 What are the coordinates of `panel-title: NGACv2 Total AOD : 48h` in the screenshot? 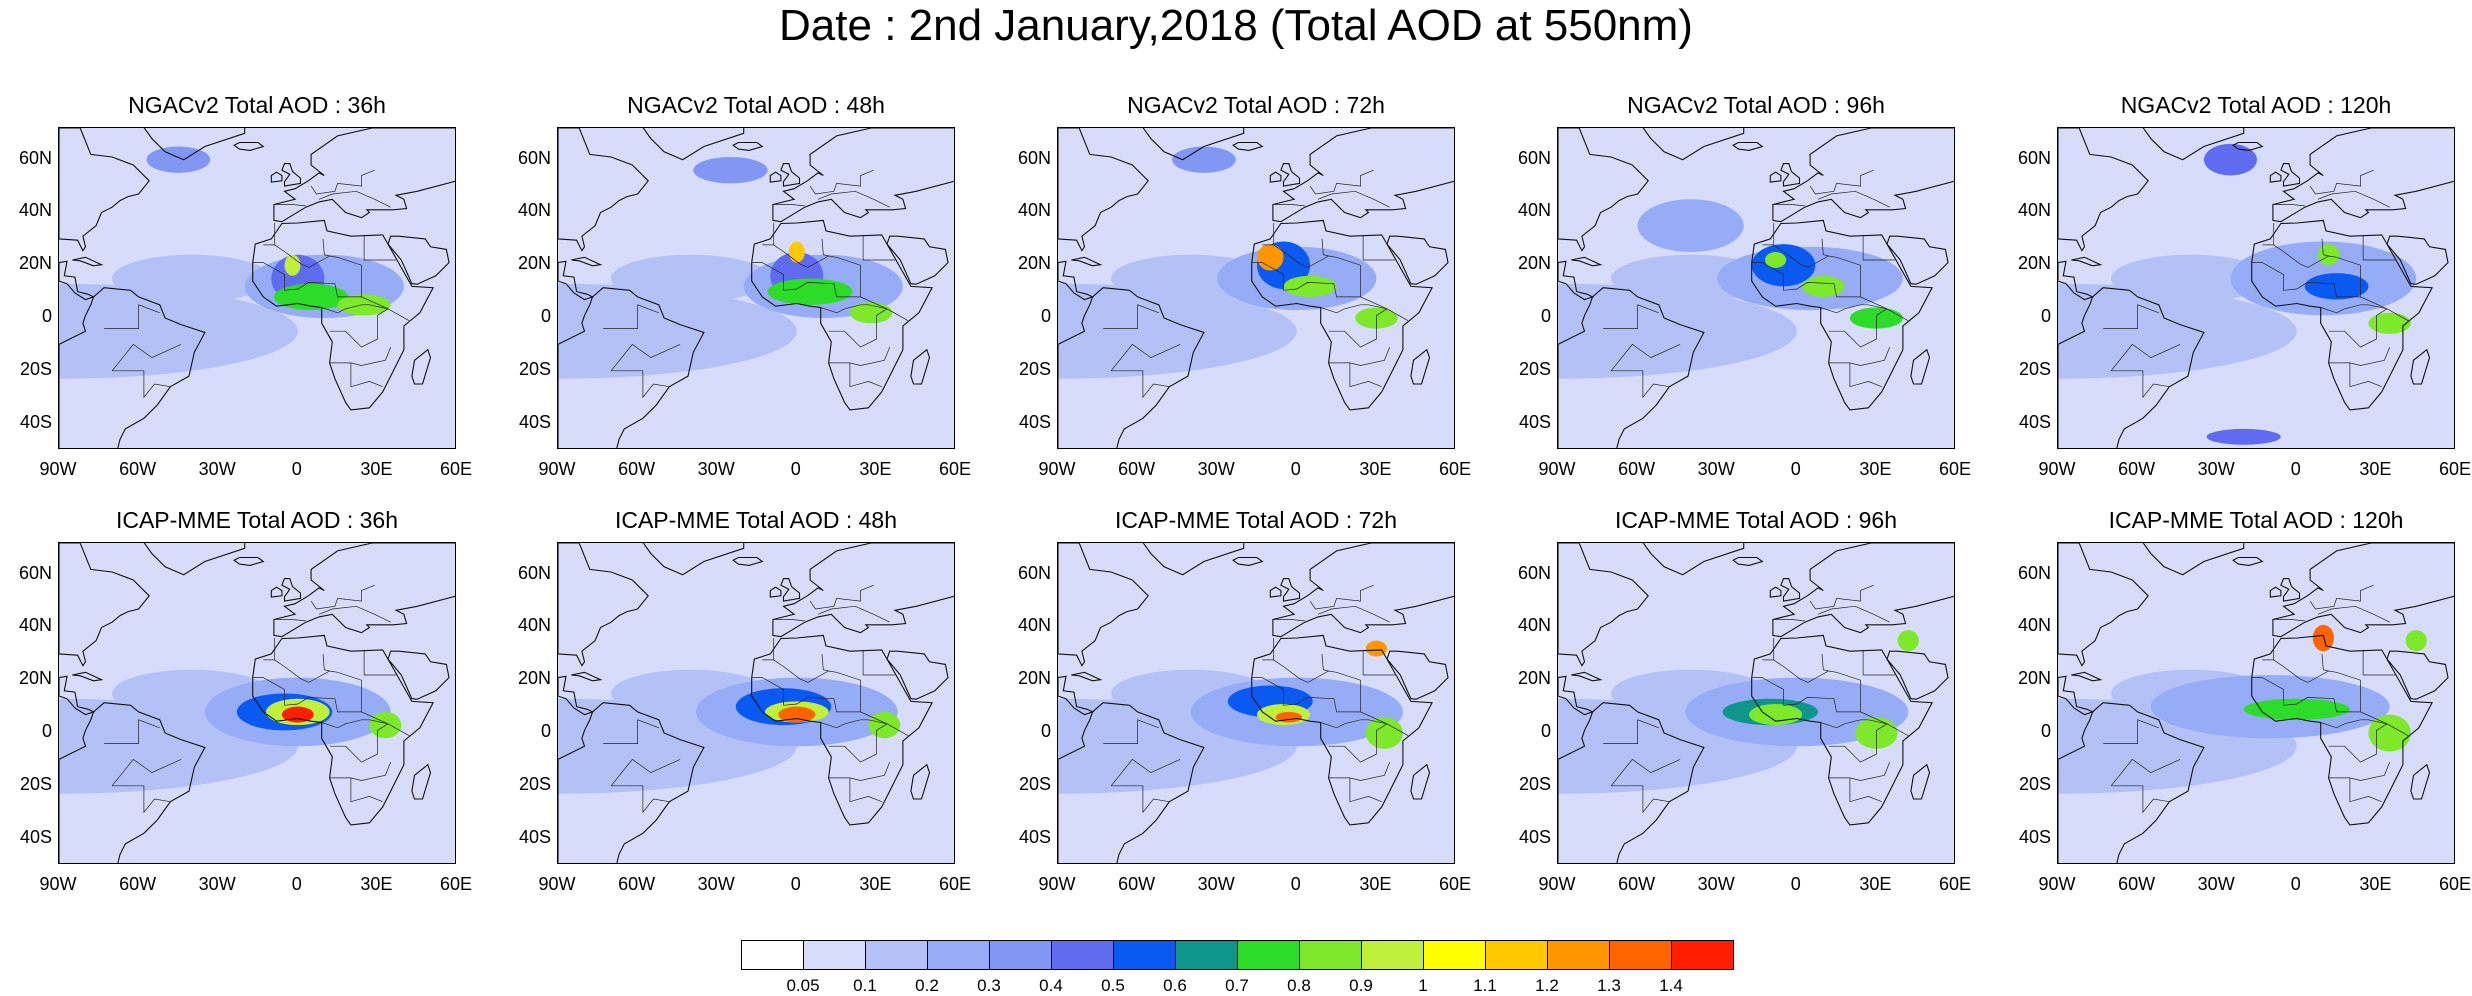 It's located at (756, 105).